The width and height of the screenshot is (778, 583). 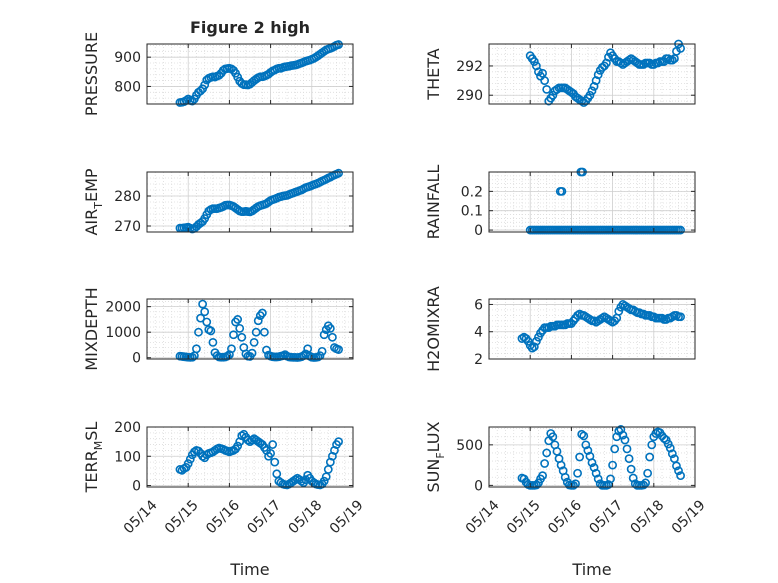 What do you see at coordinates (478, 333) in the screenshot?
I see `y-tick-label: 4` at bounding box center [478, 333].